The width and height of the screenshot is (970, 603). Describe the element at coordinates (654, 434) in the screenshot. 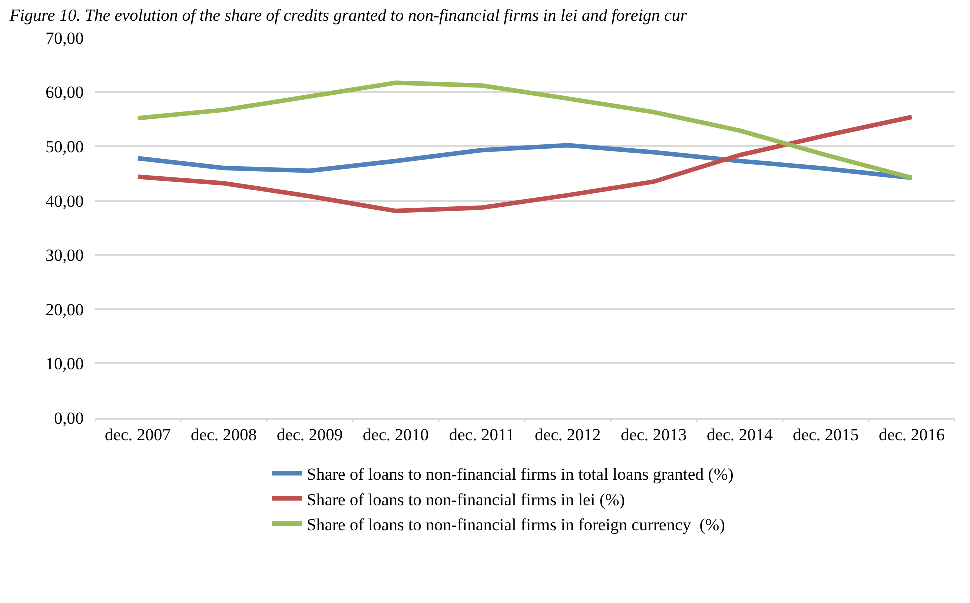

I see `x-tick-label: dec. 2013` at that location.